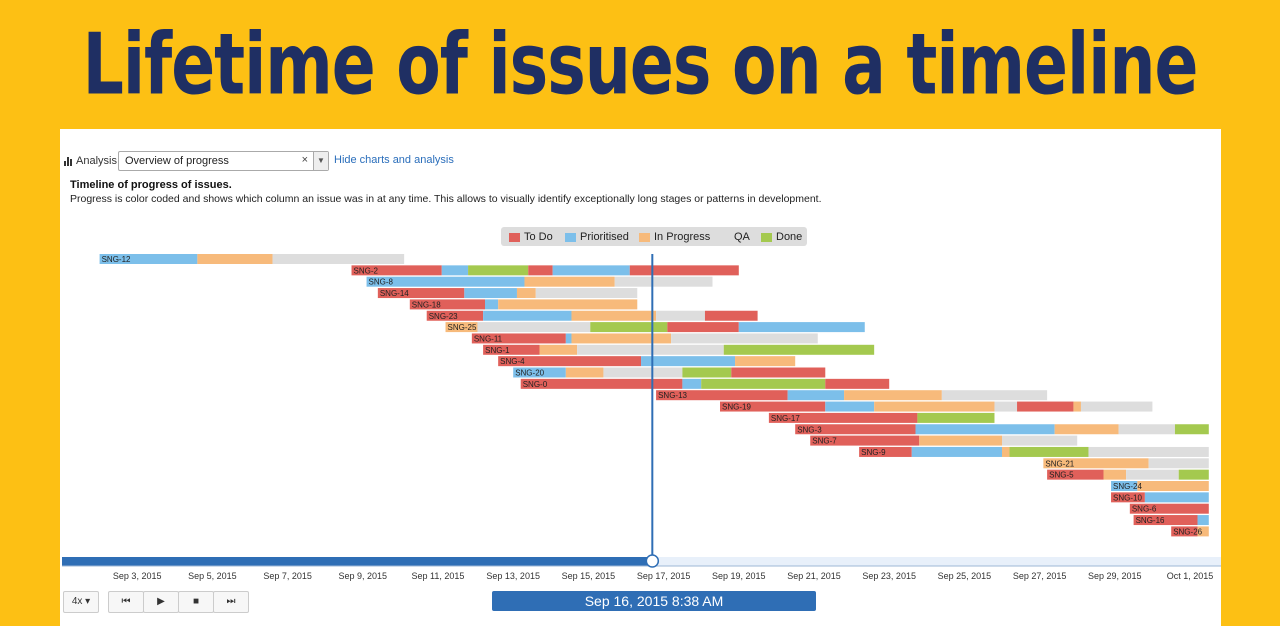  I want to click on issue-label: SNG-9, so click(873, 452).